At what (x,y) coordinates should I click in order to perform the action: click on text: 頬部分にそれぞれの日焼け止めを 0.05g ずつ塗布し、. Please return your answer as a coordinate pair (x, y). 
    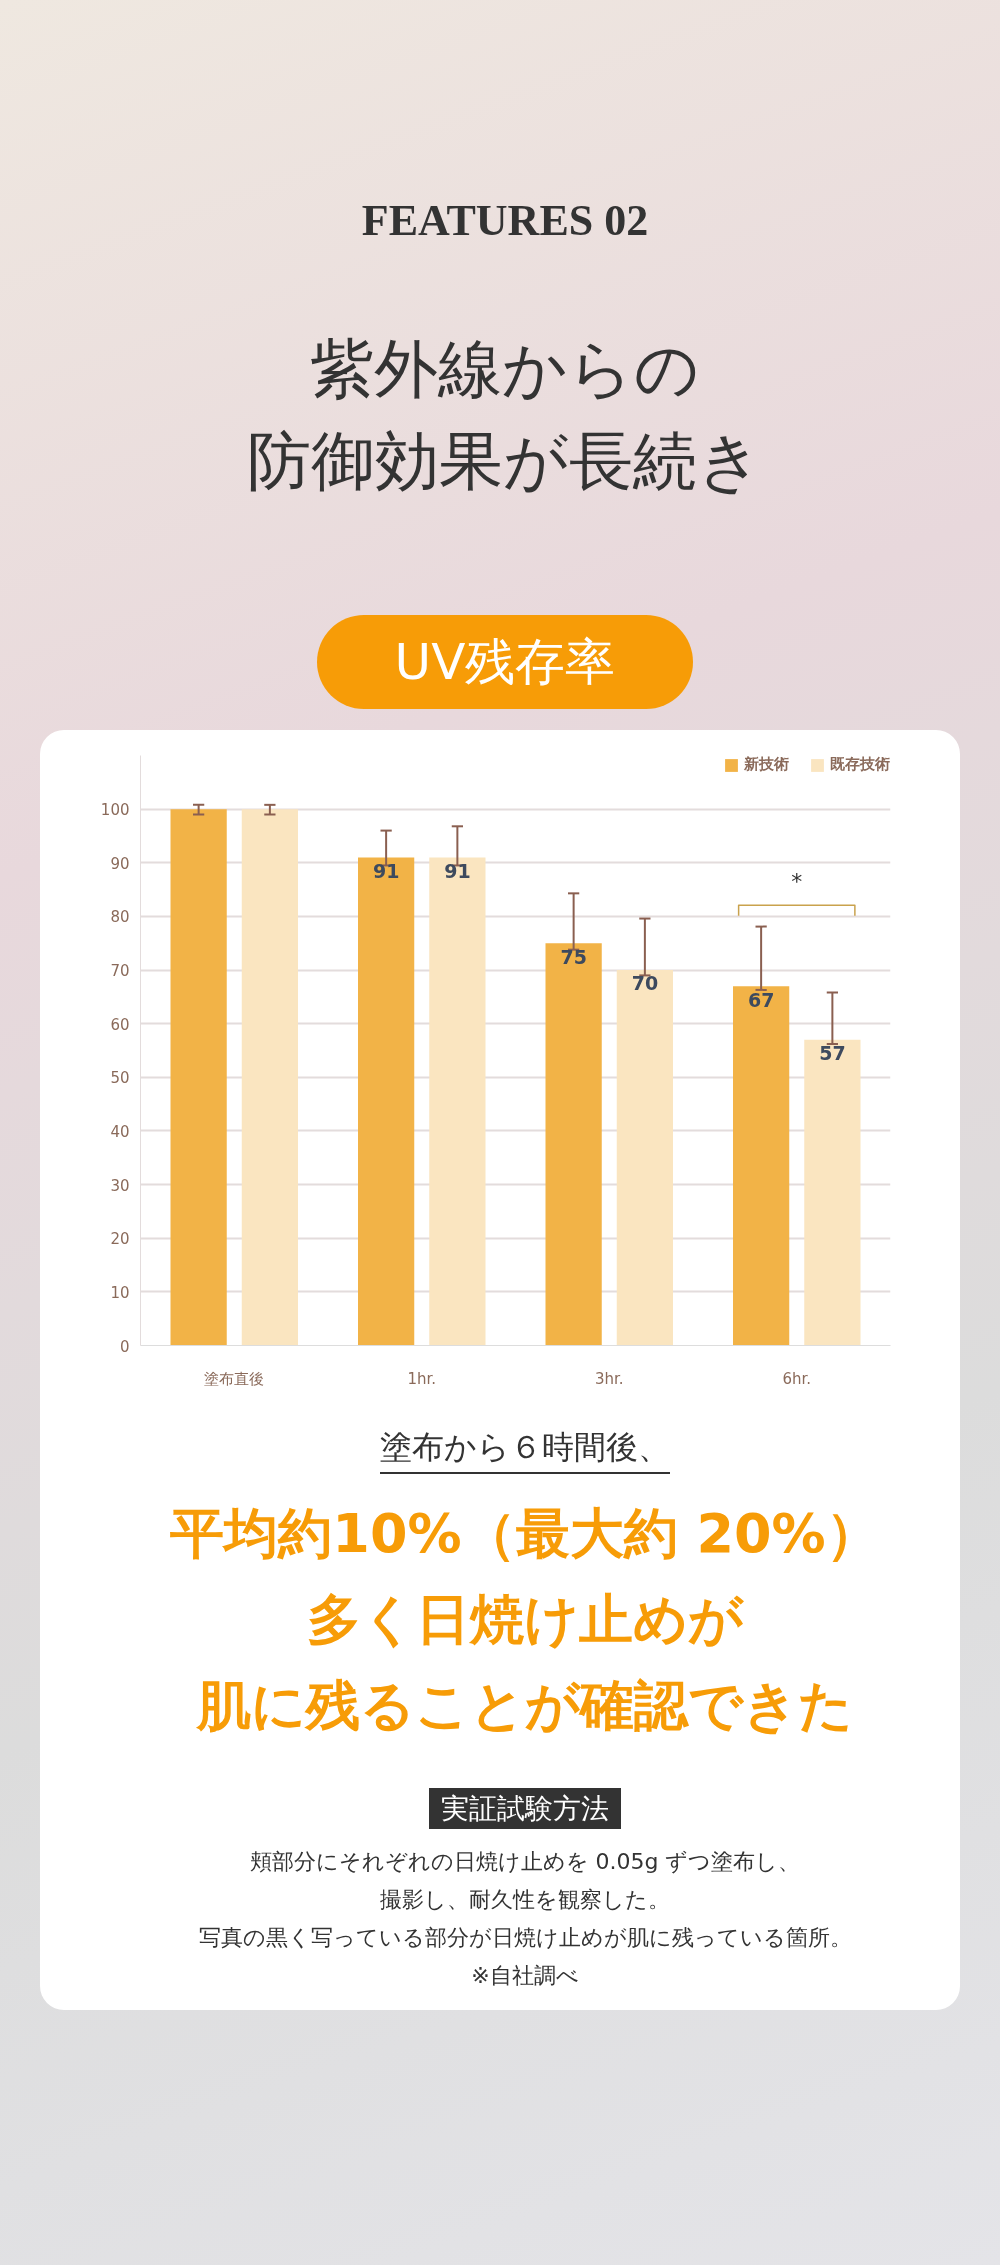
    Looking at the image, I should click on (525, 1861).